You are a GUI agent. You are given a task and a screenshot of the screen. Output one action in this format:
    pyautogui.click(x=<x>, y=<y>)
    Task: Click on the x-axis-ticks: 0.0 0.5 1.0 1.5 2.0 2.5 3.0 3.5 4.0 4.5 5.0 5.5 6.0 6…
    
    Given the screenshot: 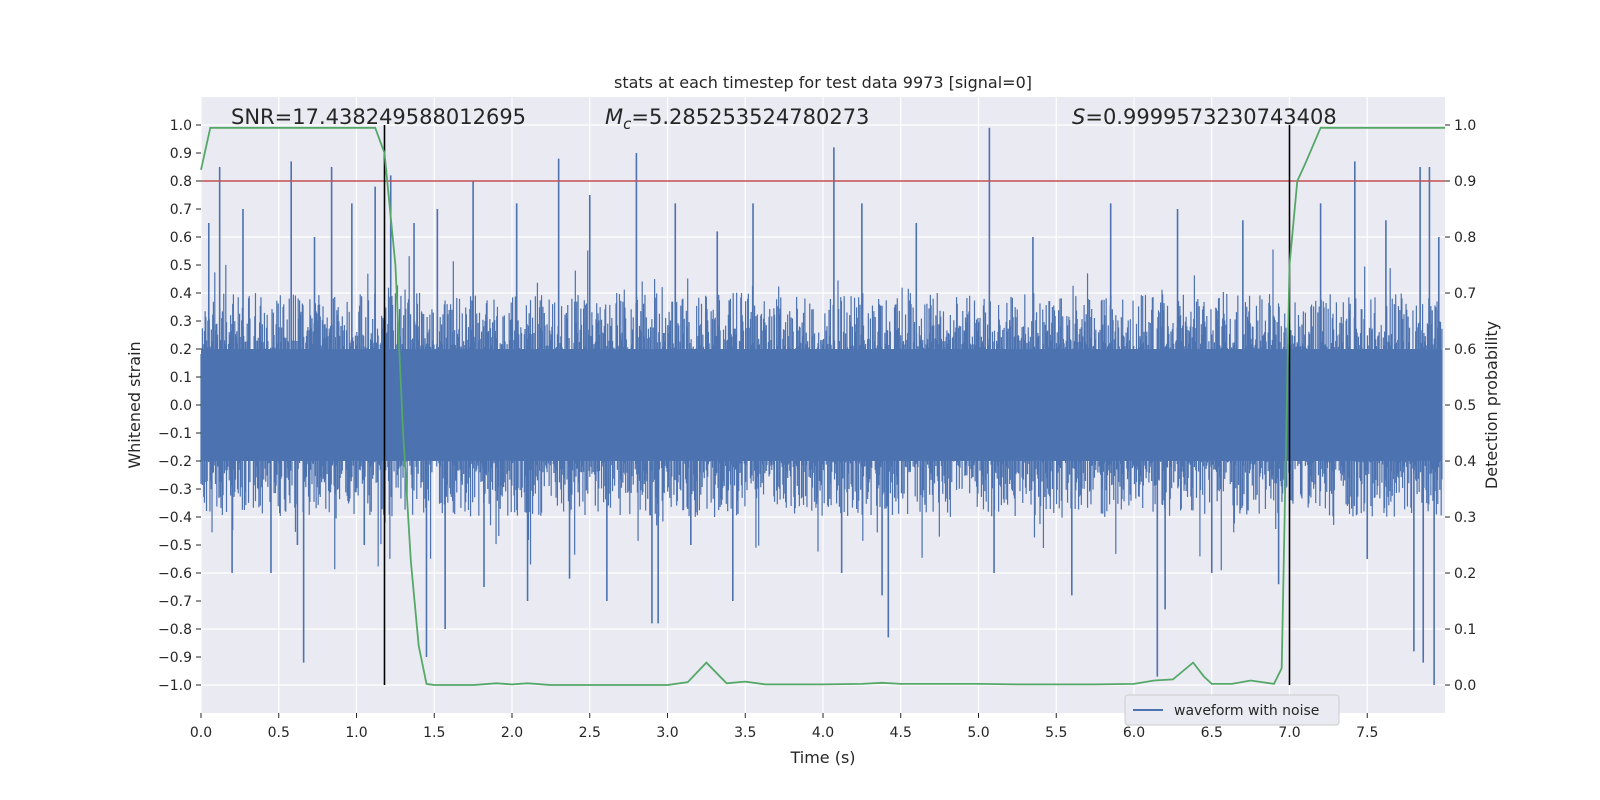 What is the action you would take?
    pyautogui.click(x=784, y=727)
    